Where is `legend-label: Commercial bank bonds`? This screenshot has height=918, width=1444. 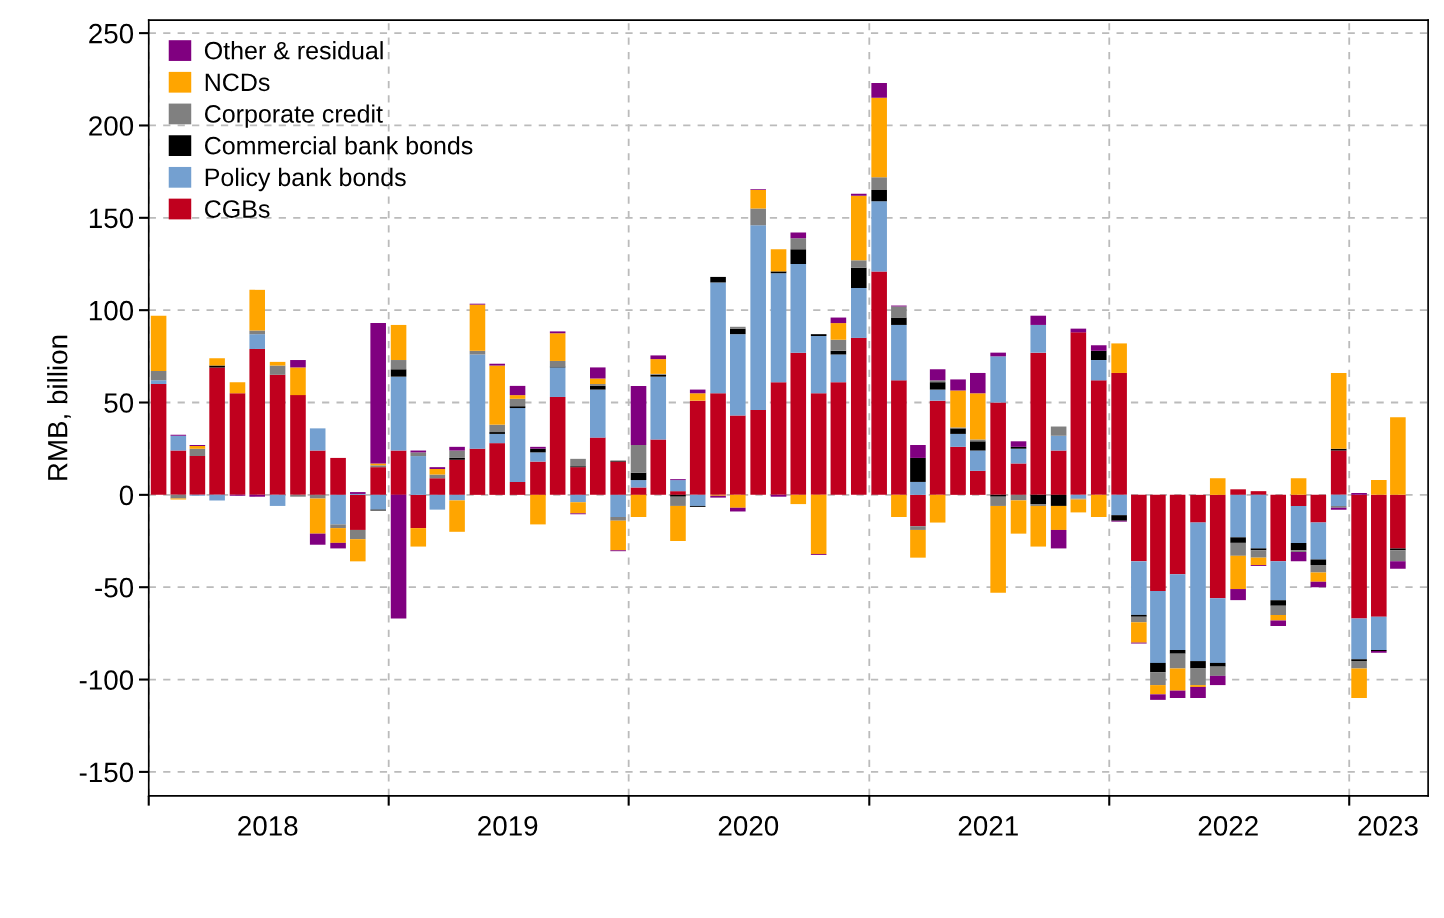 legend-label: Commercial bank bonds is located at coordinates (339, 145).